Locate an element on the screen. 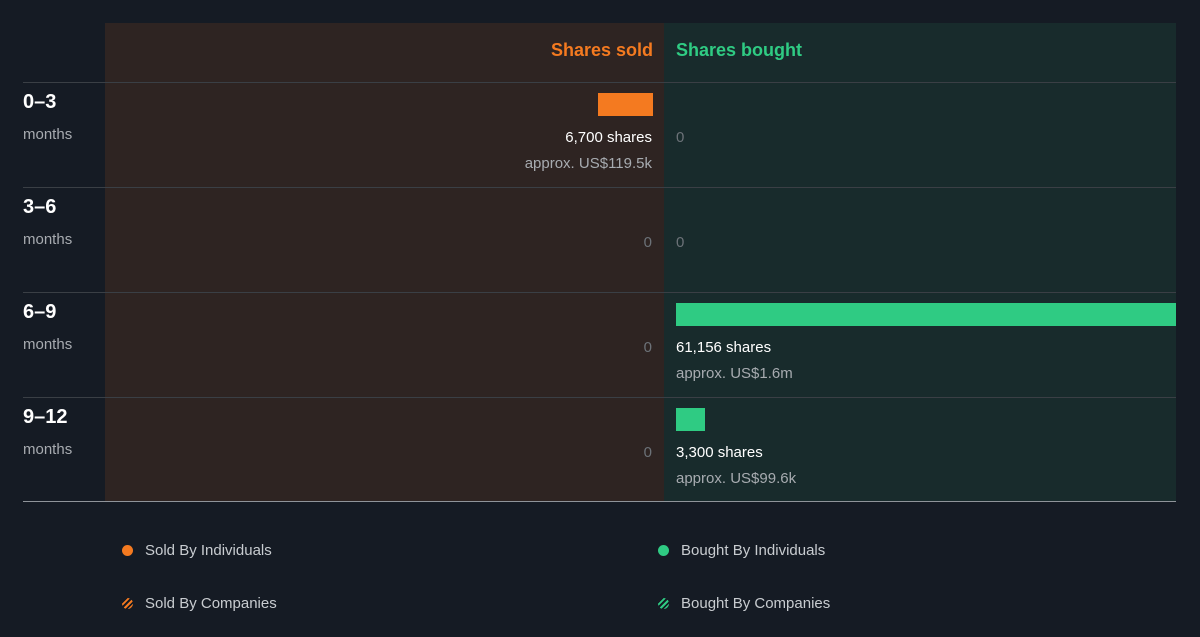 The width and height of the screenshot is (1200, 637). chart-baseline is located at coordinates (599, 501).